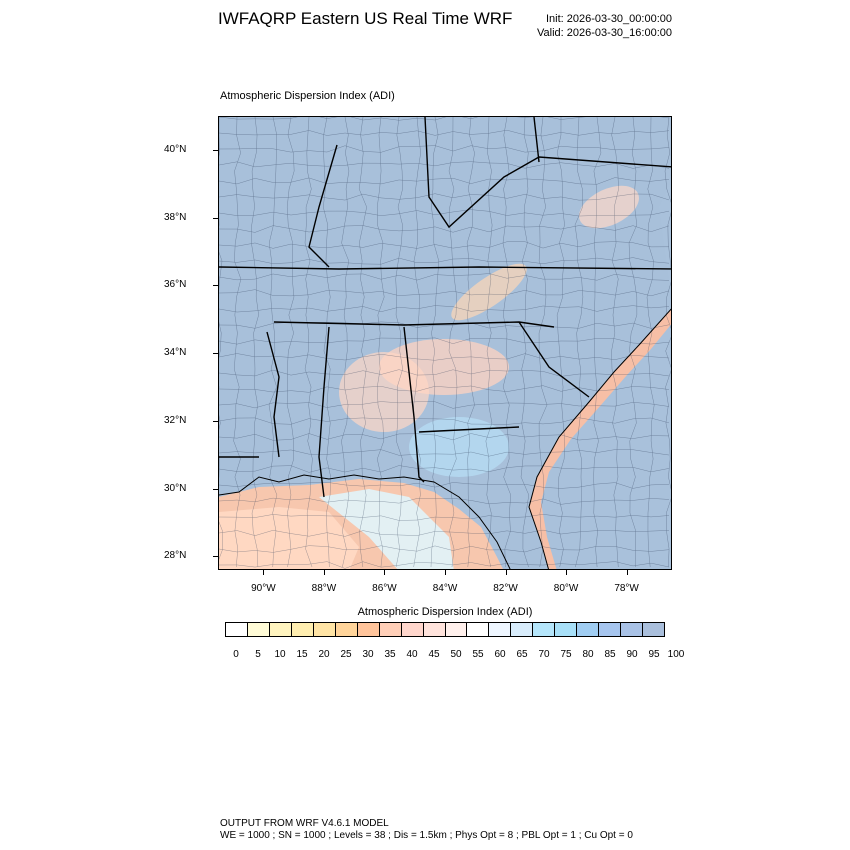  What do you see at coordinates (390, 654) in the screenshot?
I see `colorbar-label: 35` at bounding box center [390, 654].